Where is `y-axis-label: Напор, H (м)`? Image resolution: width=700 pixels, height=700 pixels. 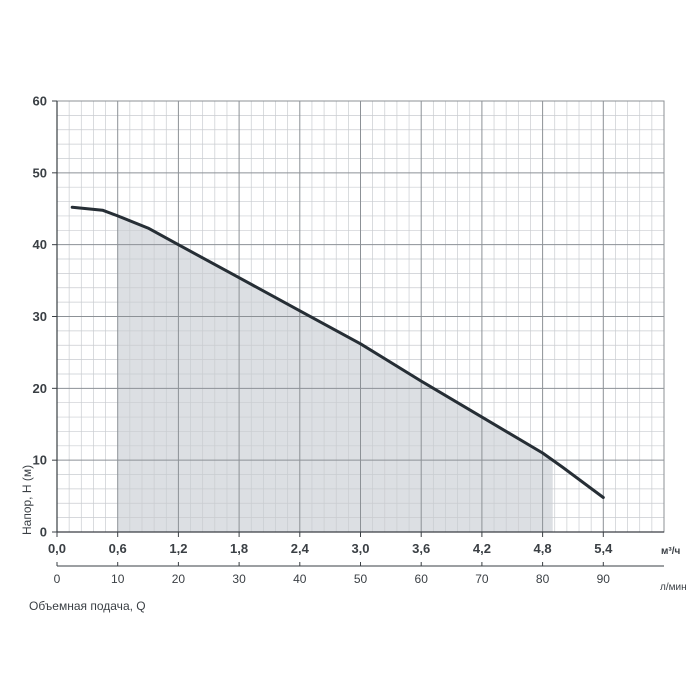
y-axis-label: Напор, H (м) is located at coordinates (27, 500).